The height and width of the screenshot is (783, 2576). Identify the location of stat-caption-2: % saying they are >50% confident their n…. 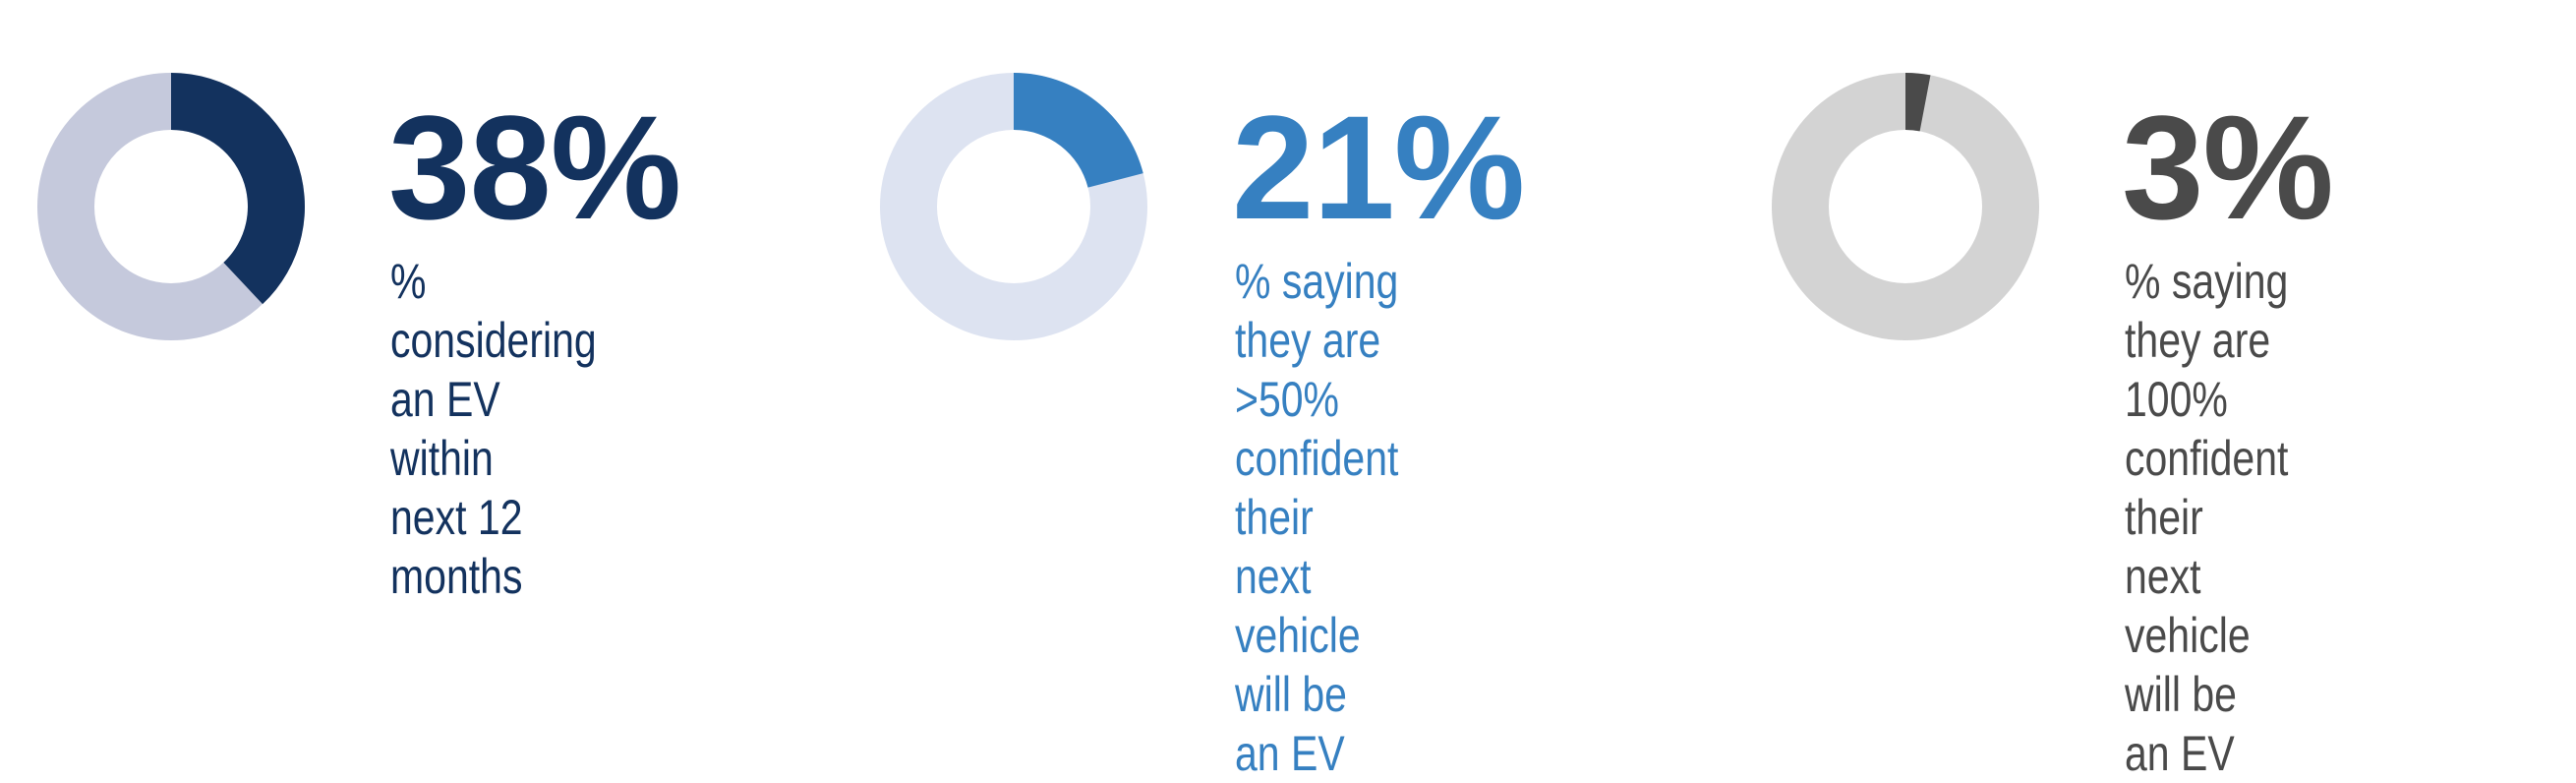
(1317, 517).